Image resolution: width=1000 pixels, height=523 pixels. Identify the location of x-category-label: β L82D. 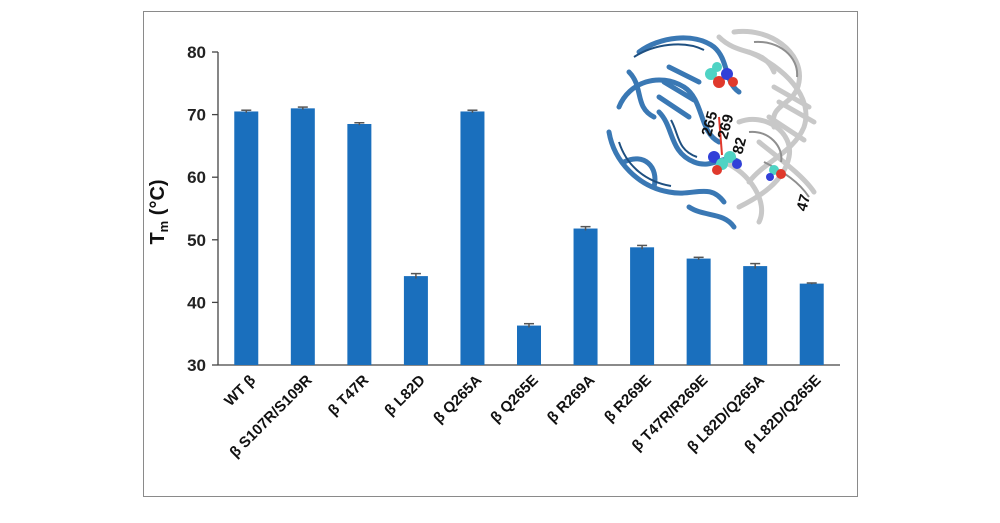
(404, 395).